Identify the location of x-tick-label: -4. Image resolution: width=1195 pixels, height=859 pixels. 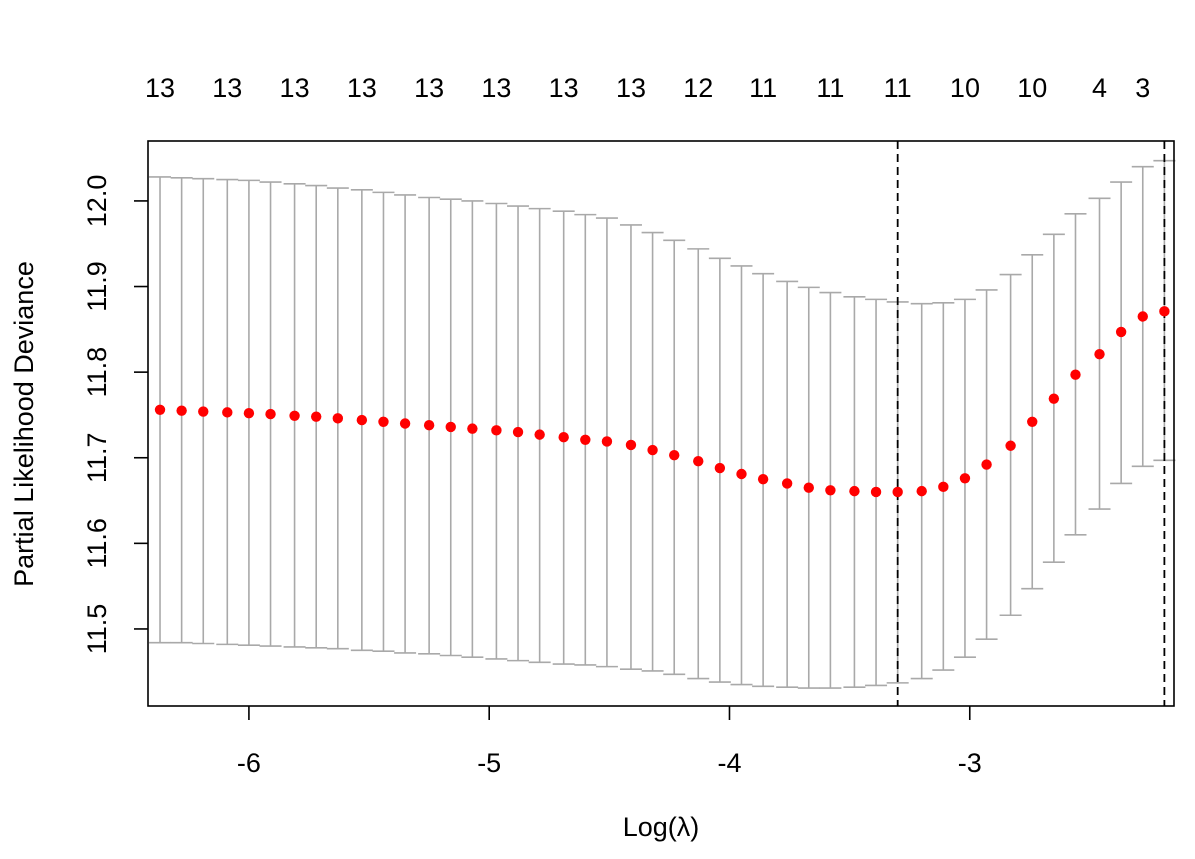
(729, 763).